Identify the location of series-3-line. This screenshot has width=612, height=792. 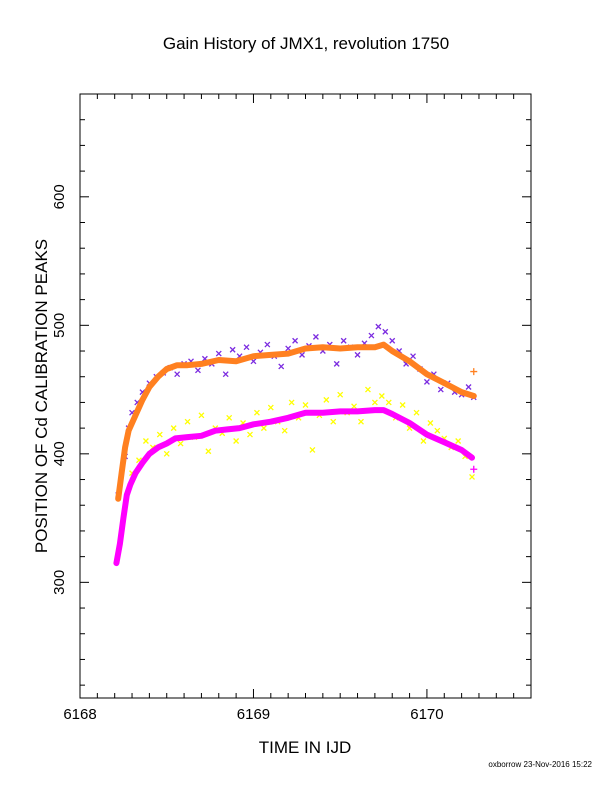
(294, 487).